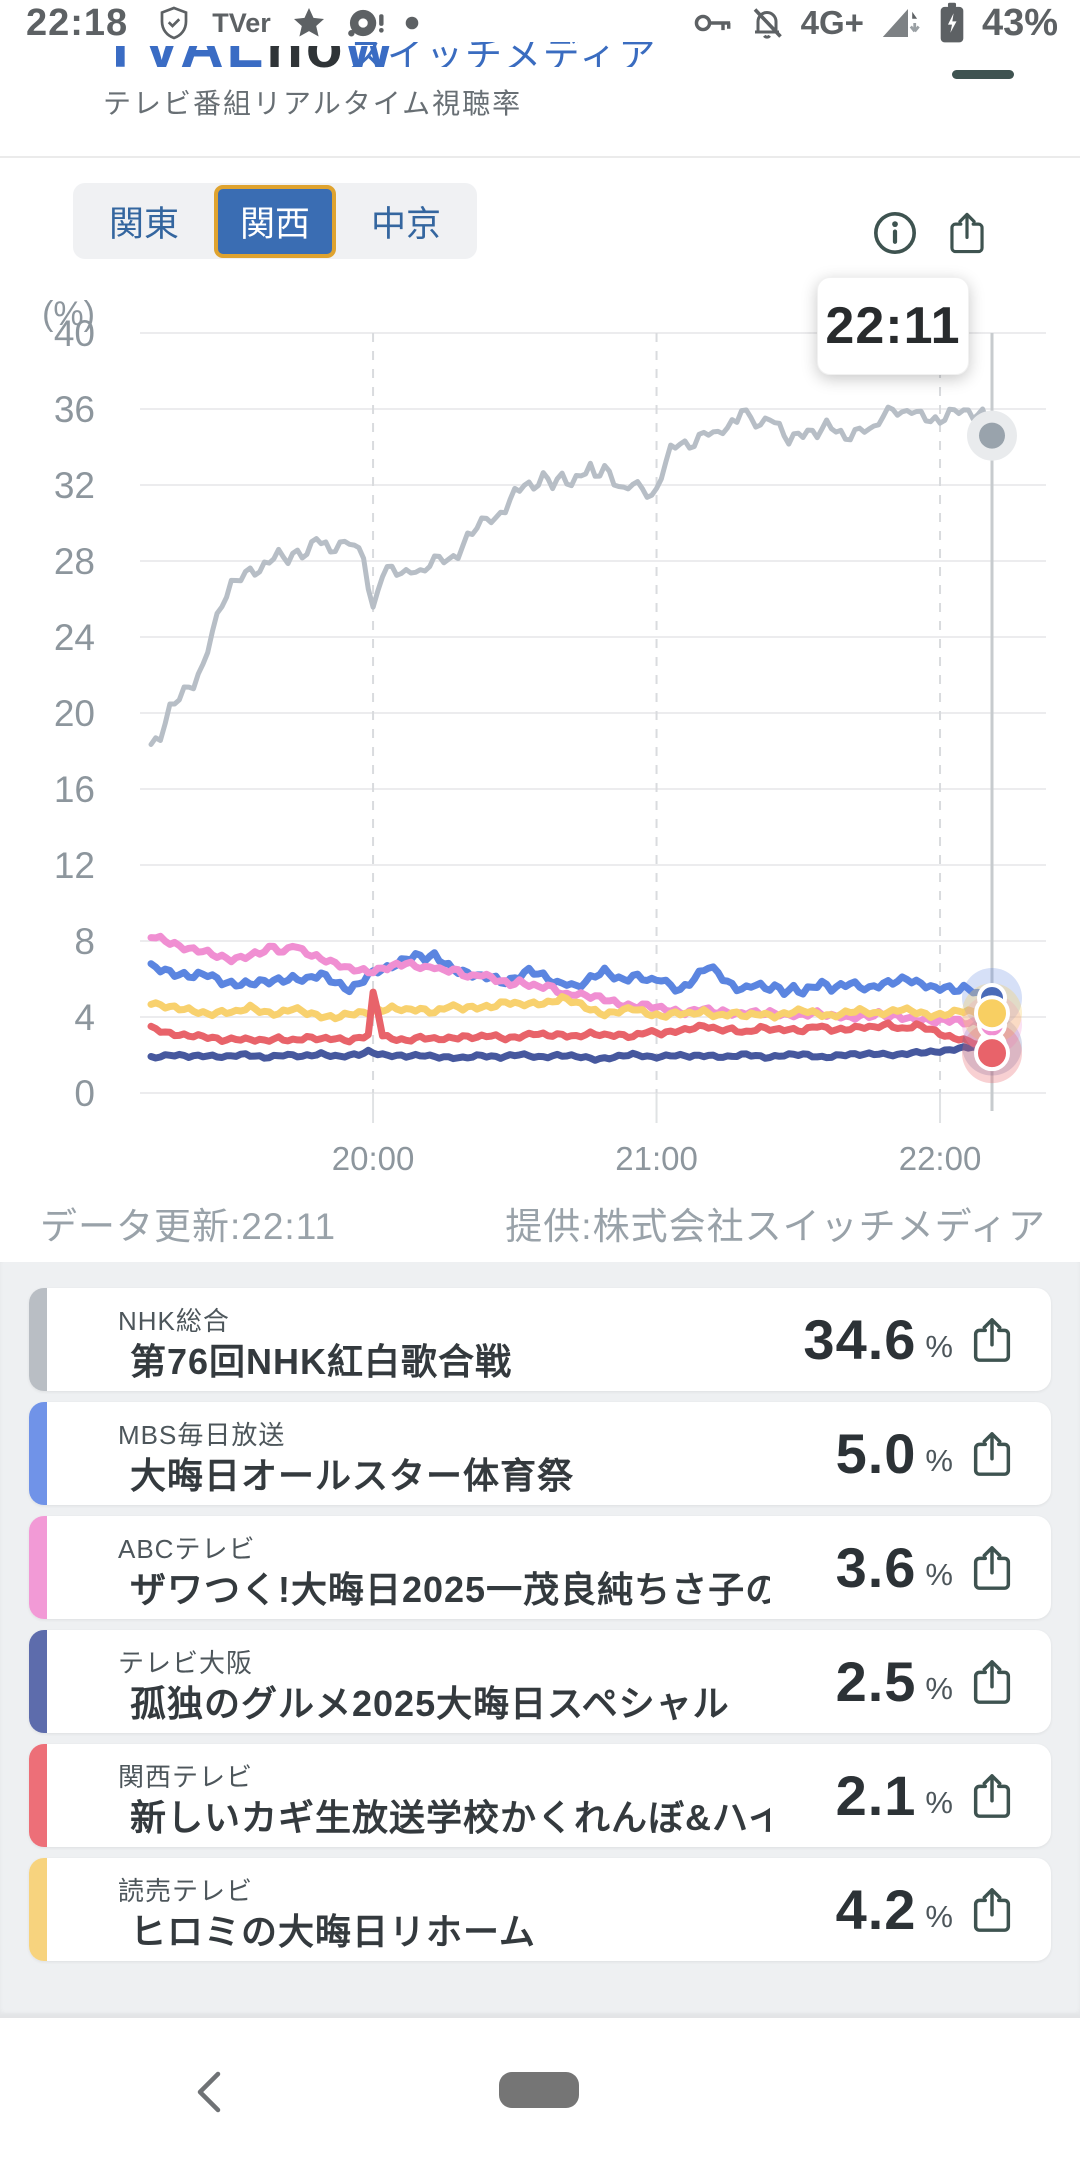 Image resolution: width=1080 pixels, height=2160 pixels. I want to click on rating-value: 3.6, so click(876, 1567).